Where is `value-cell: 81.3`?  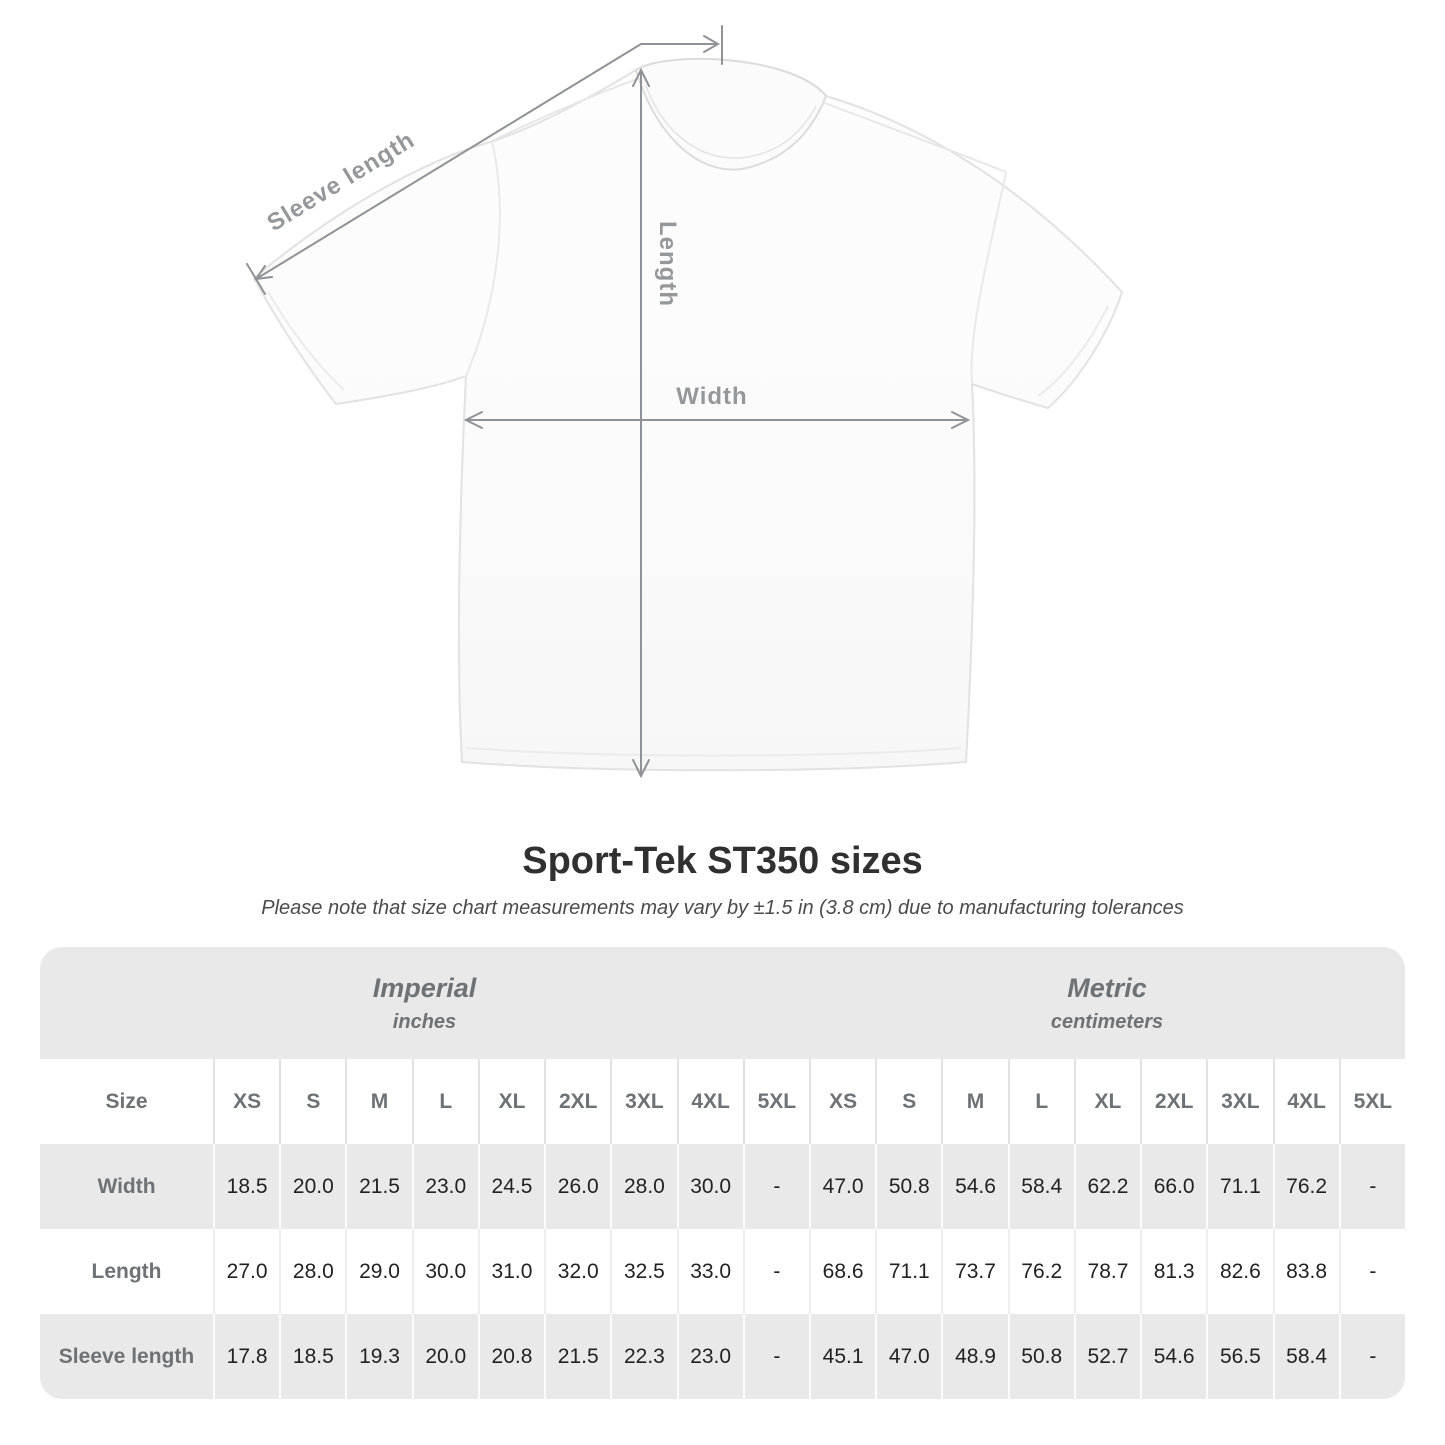
value-cell: 81.3 is located at coordinates (1173, 1271).